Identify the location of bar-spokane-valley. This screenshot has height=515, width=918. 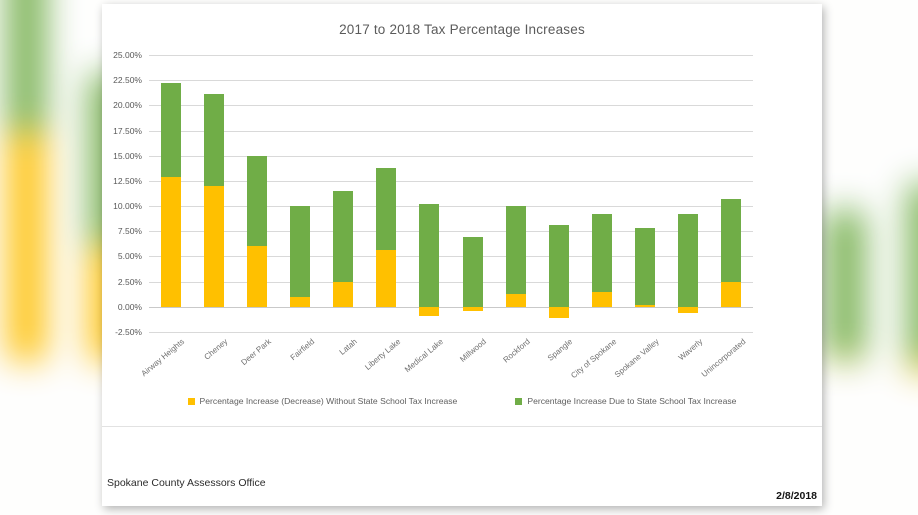
(645, 193).